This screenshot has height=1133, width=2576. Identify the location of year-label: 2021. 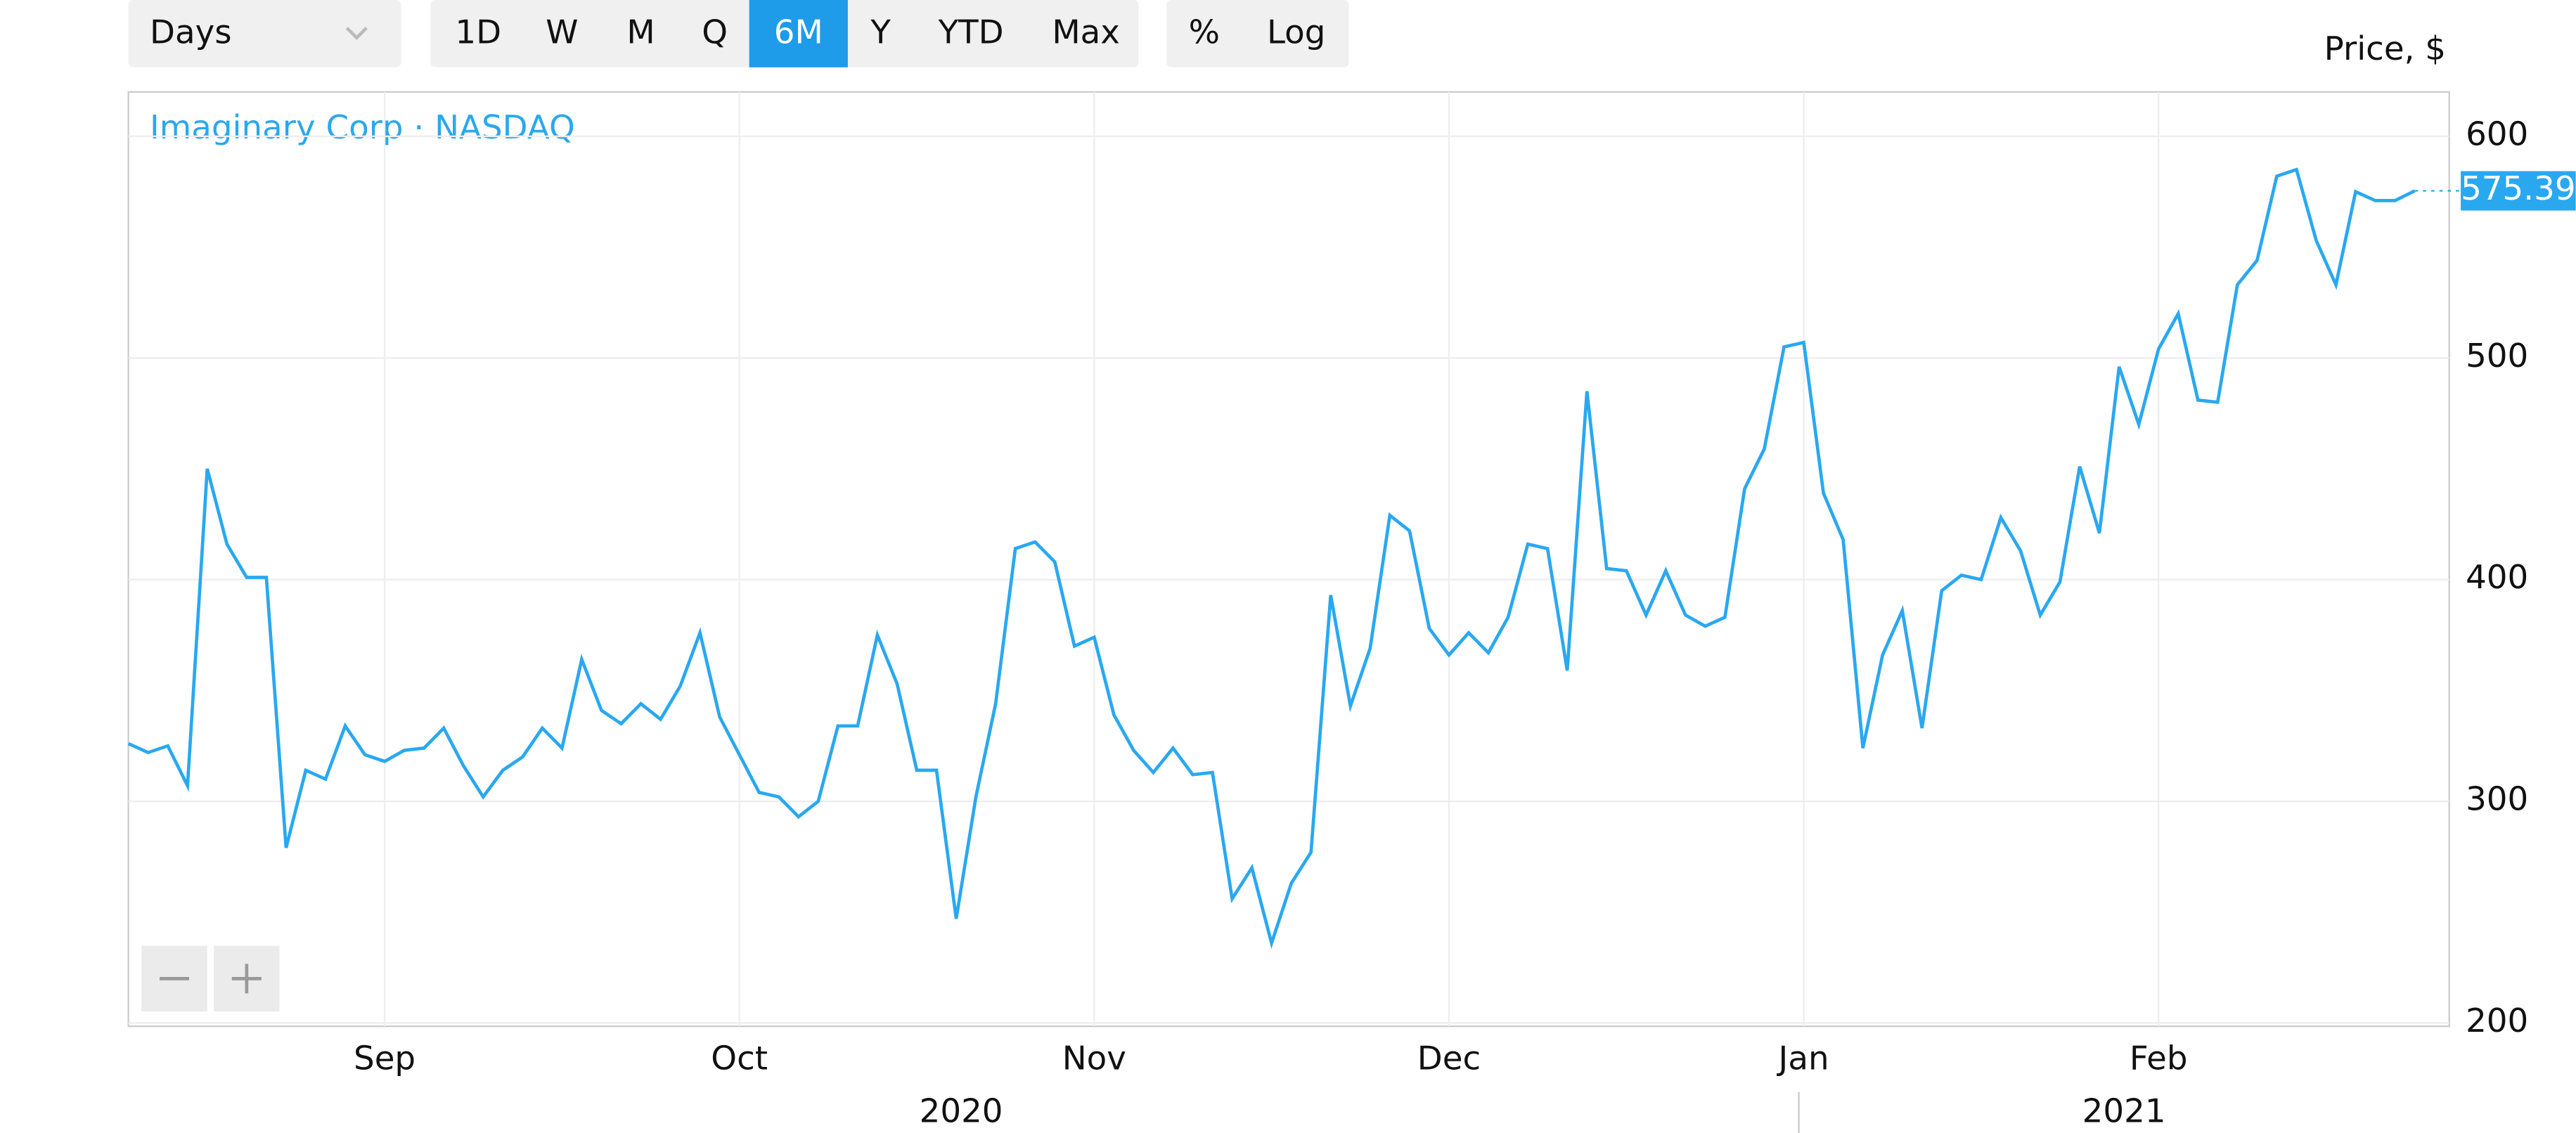
(2124, 1111).